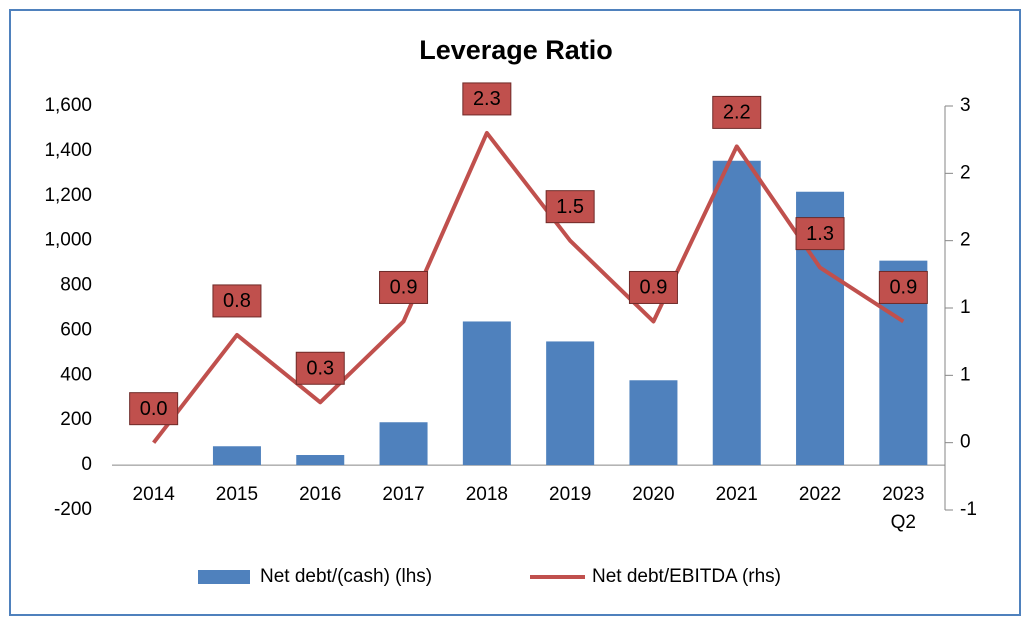  I want to click on data-label: 0.3, so click(320, 369).